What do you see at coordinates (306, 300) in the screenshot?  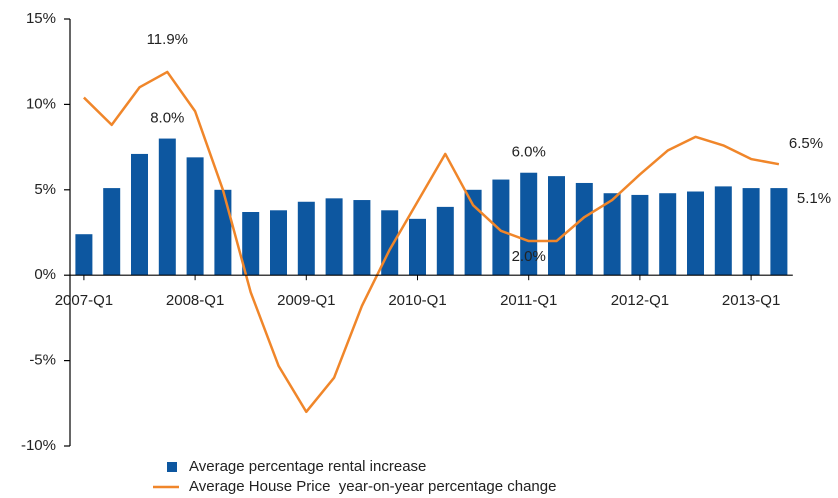 I see `x-tick-label: 2009-Q1` at bounding box center [306, 300].